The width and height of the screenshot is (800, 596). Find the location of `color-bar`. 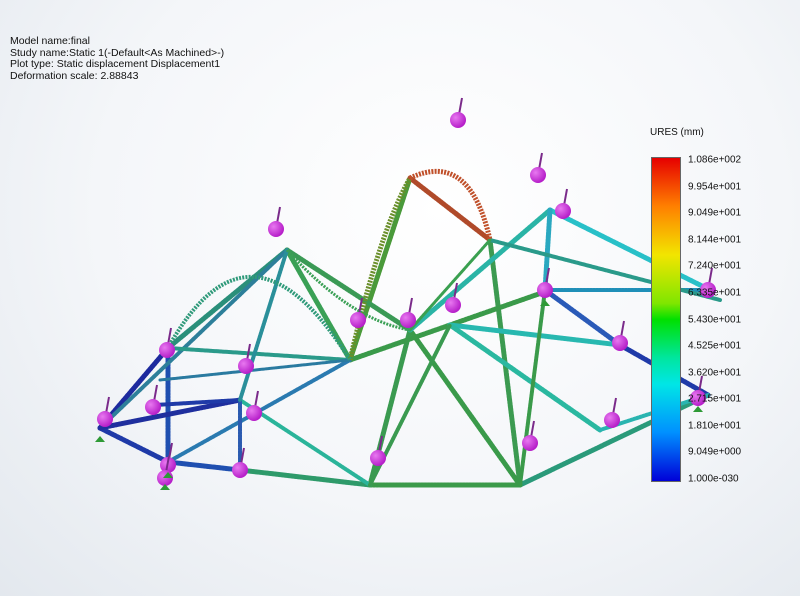

color-bar is located at coordinates (666, 319).